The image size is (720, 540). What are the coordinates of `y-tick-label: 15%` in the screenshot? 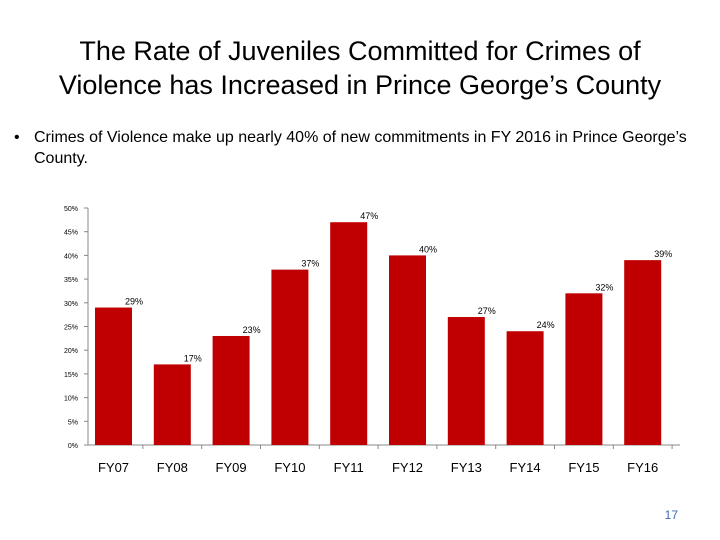 It's located at (71, 375).